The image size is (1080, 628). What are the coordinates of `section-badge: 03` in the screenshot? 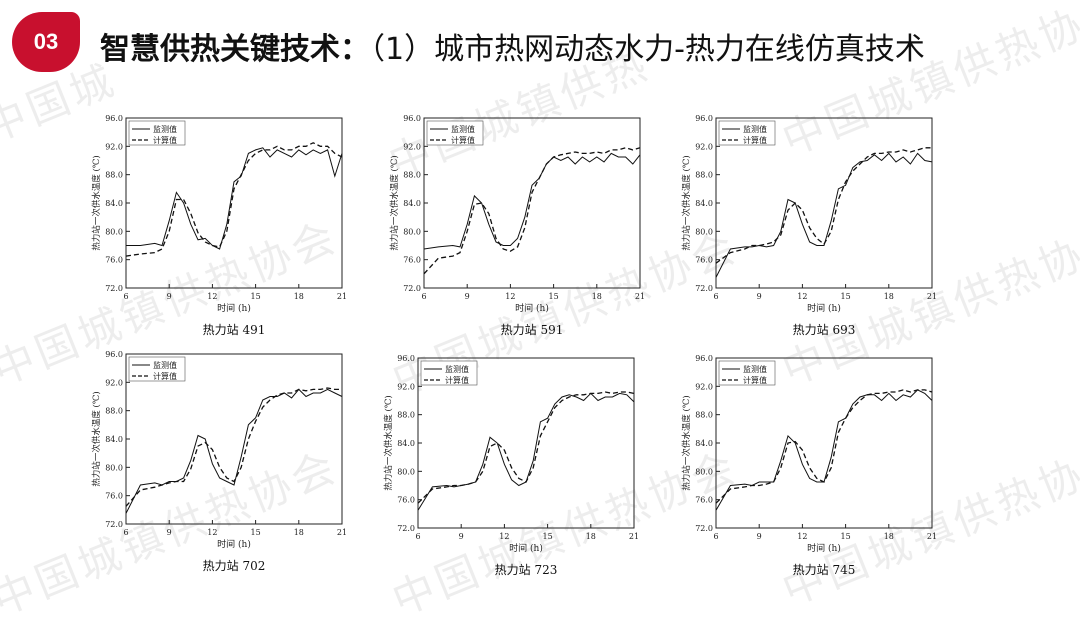 It's located at (46, 42).